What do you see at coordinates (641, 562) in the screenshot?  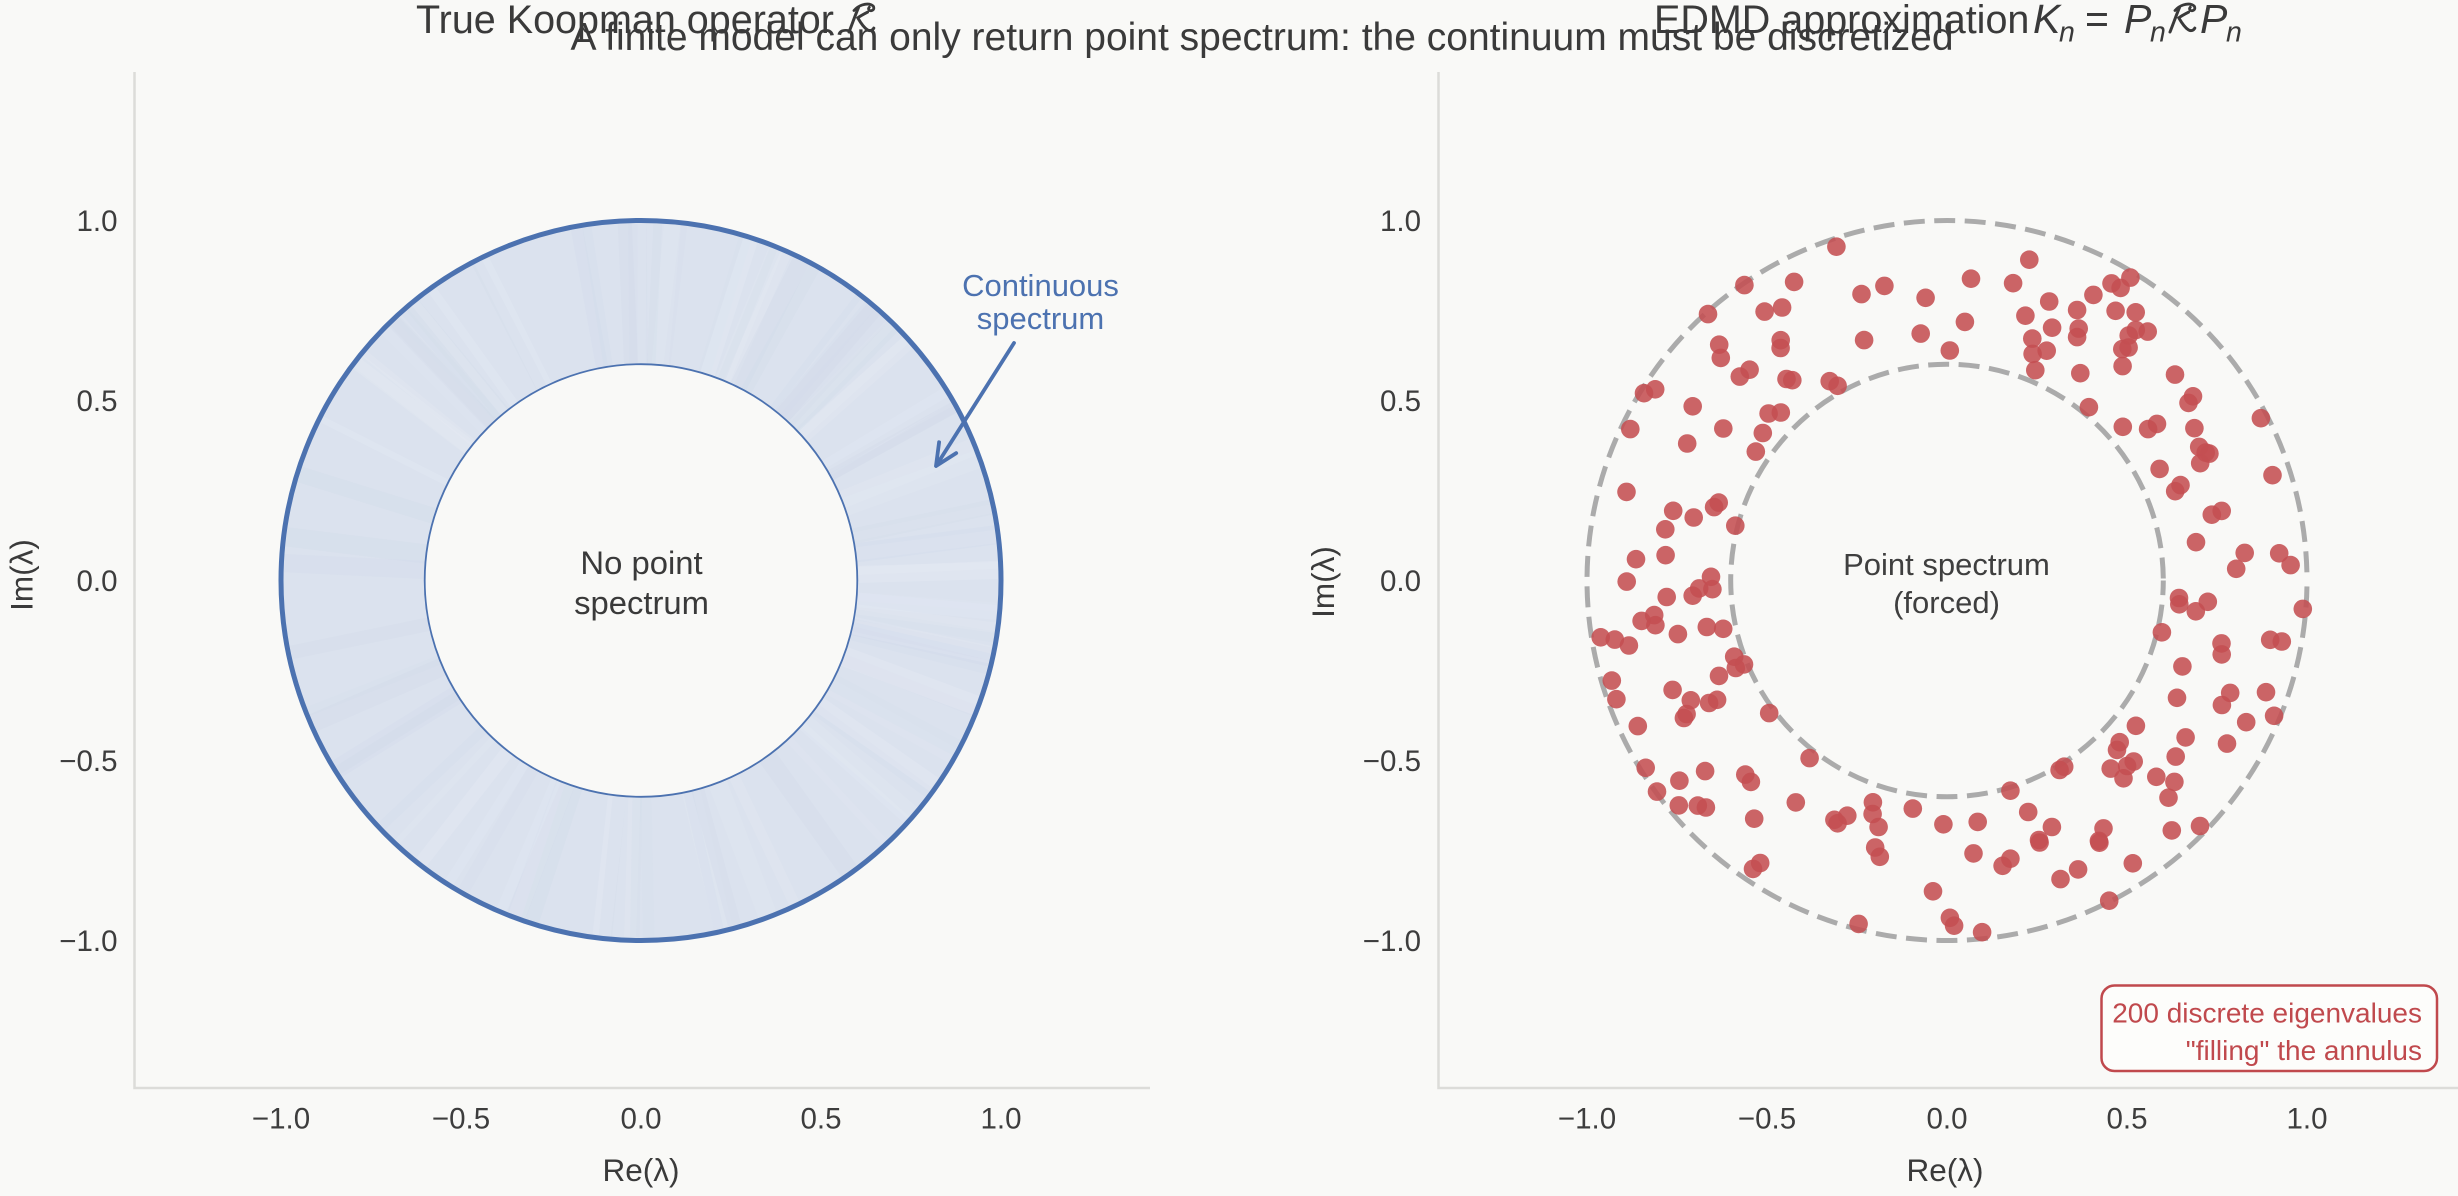 I see `svg-text: No point` at bounding box center [641, 562].